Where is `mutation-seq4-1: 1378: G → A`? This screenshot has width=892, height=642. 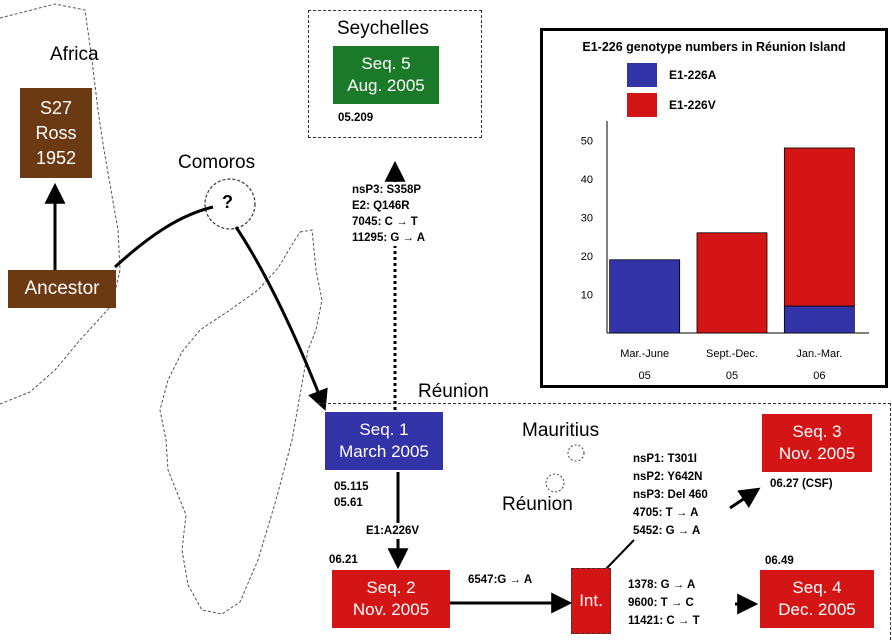
mutation-seq4-1: 1378: G → A is located at coordinates (662, 585).